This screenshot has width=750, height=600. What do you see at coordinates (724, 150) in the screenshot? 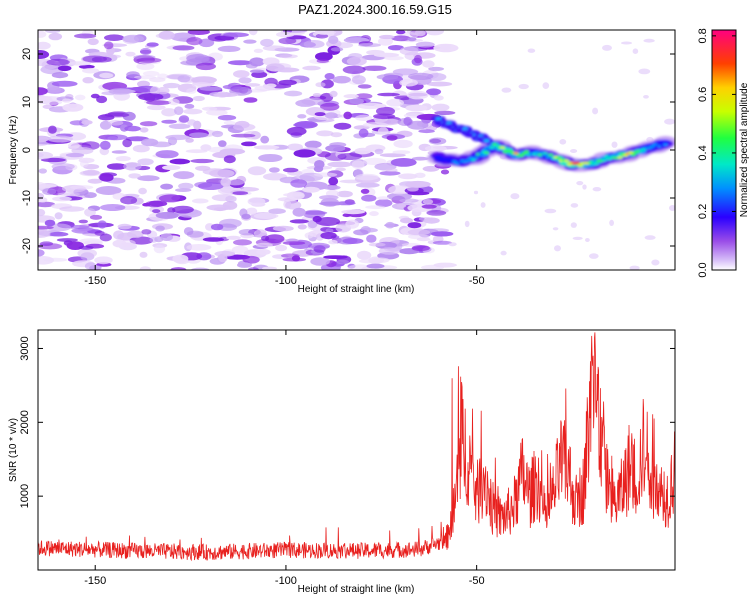
I see `colorbar-gradient` at bounding box center [724, 150].